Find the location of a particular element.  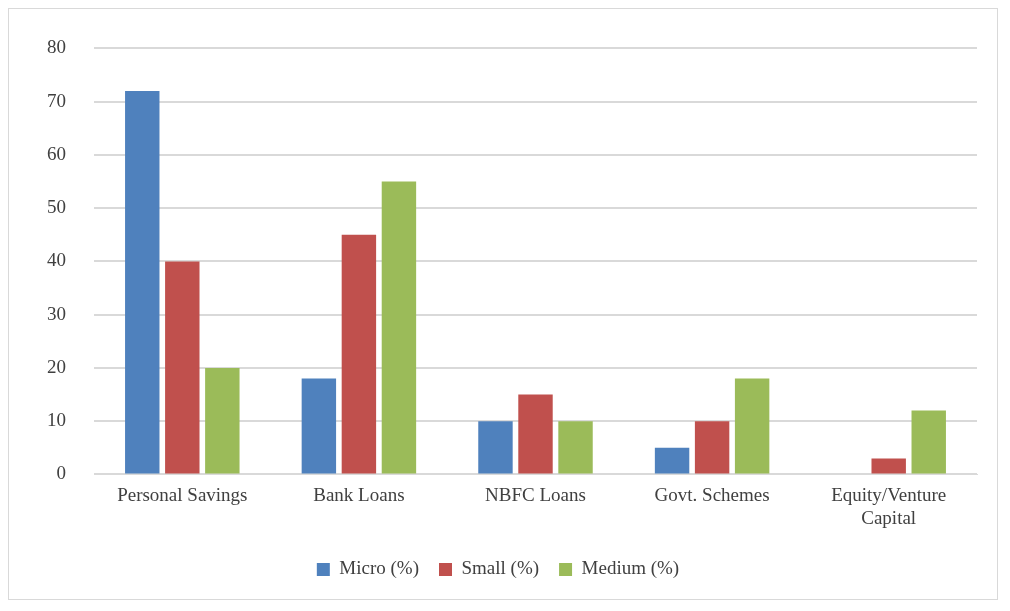

y-tick-label: 70 is located at coordinates (56, 100).